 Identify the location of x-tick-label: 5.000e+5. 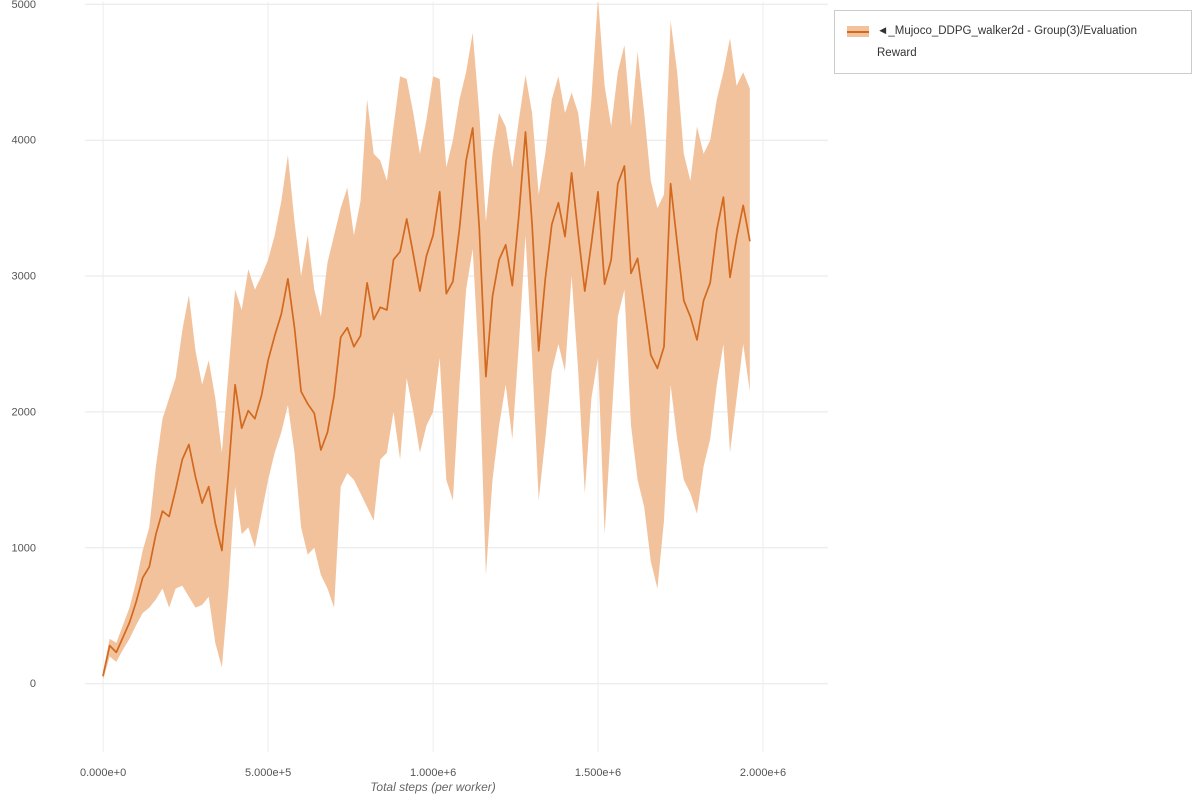
(268, 773).